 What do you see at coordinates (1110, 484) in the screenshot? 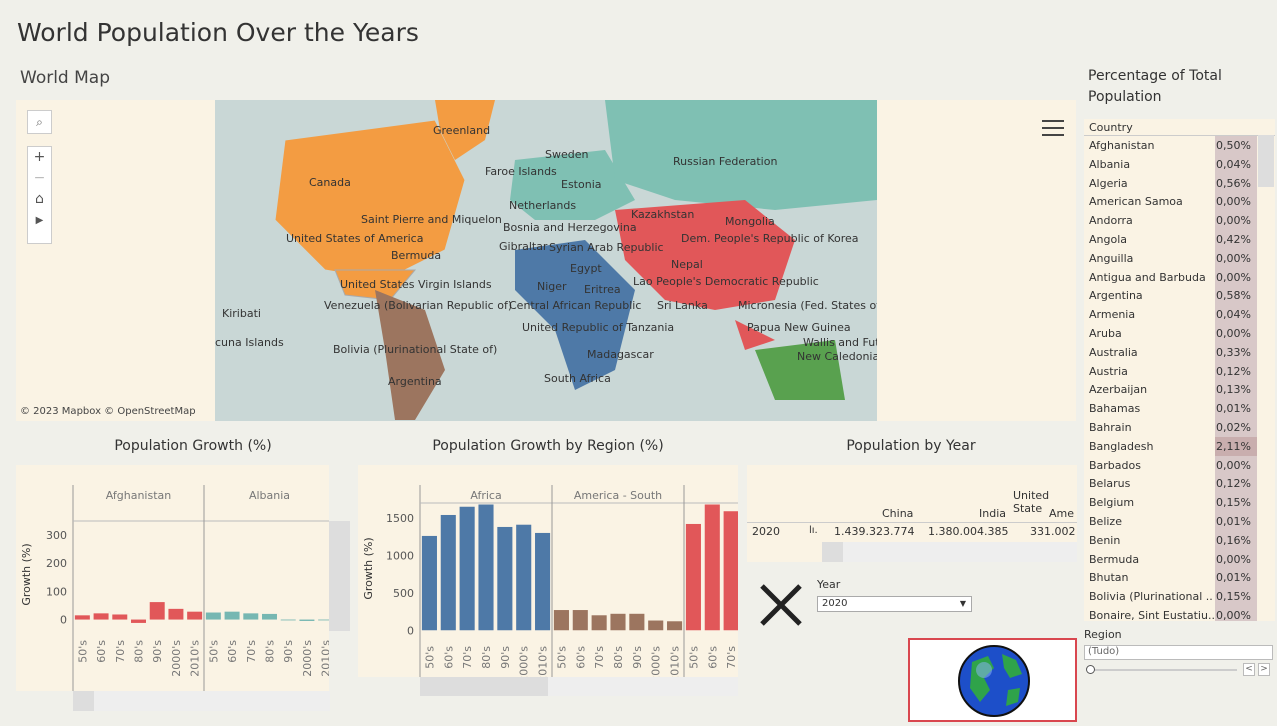
I see `country-name: Belarus` at bounding box center [1110, 484].